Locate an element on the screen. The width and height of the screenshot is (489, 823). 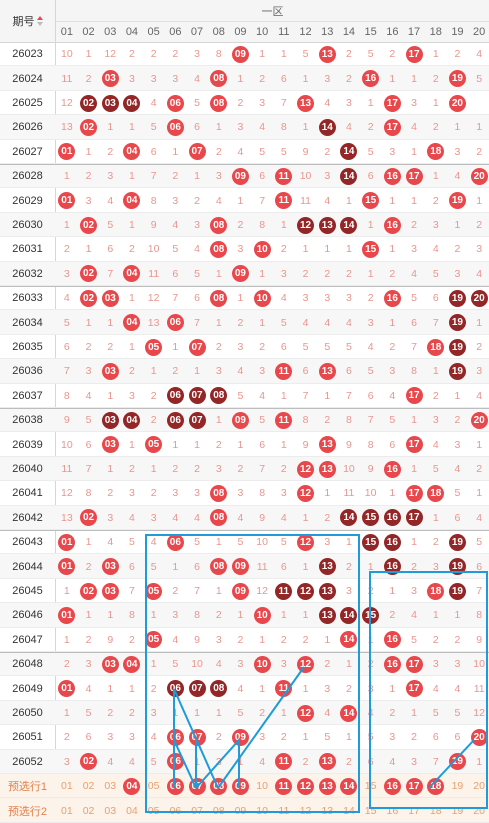
column-header-03: 03 is located at coordinates (110, 31).